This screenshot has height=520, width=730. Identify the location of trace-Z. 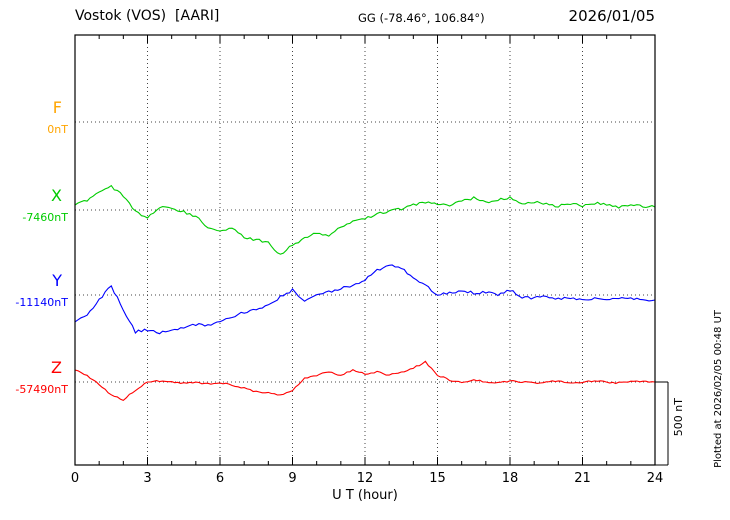
(365, 381).